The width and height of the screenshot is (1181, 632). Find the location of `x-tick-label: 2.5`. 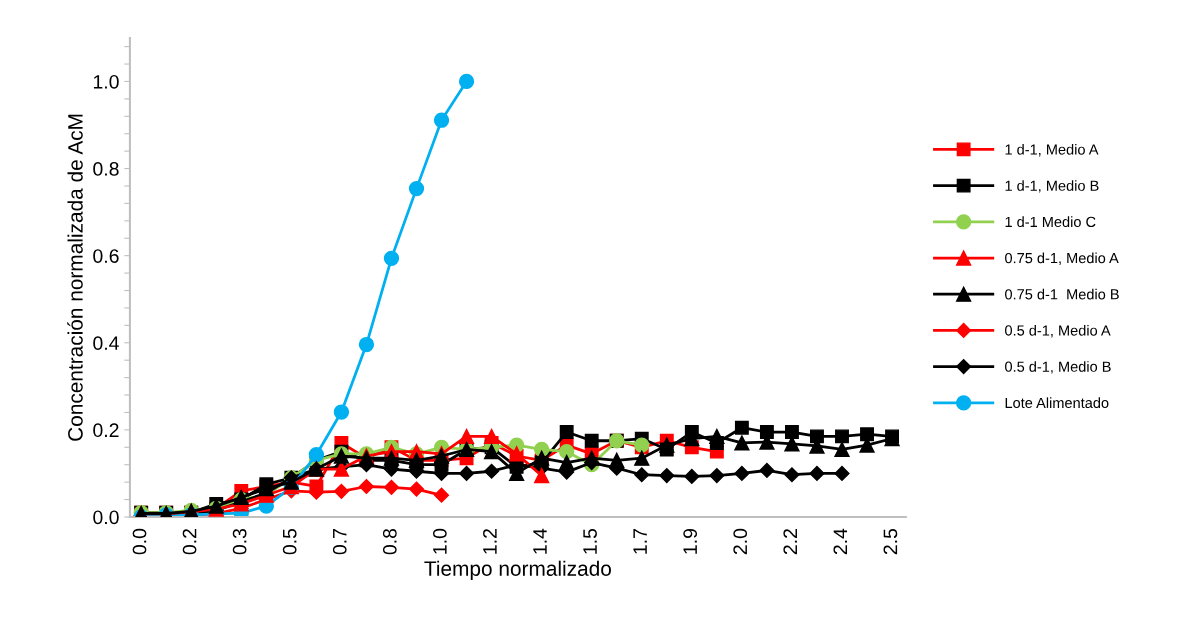

x-tick-label: 2.5 is located at coordinates (890, 541).